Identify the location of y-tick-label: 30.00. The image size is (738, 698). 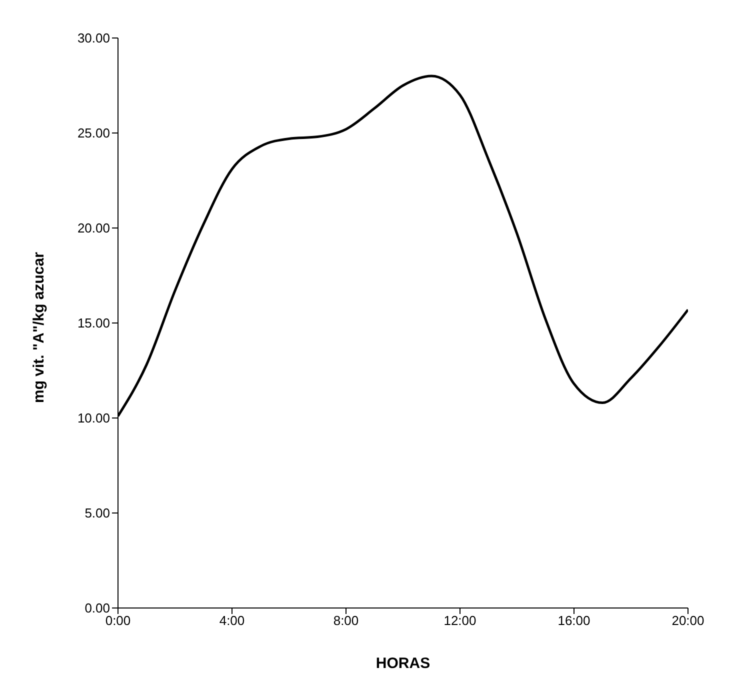
(93, 38).